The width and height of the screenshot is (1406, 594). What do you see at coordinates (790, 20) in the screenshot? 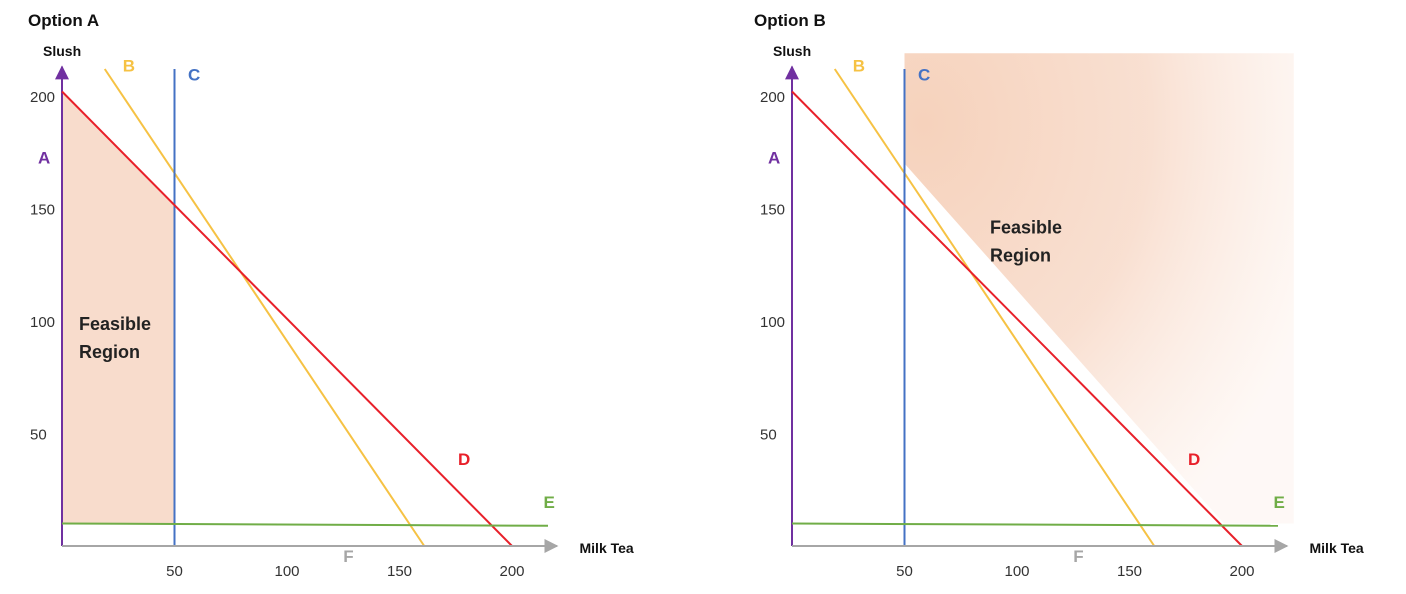
I see `option-b-title: Option B` at bounding box center [790, 20].